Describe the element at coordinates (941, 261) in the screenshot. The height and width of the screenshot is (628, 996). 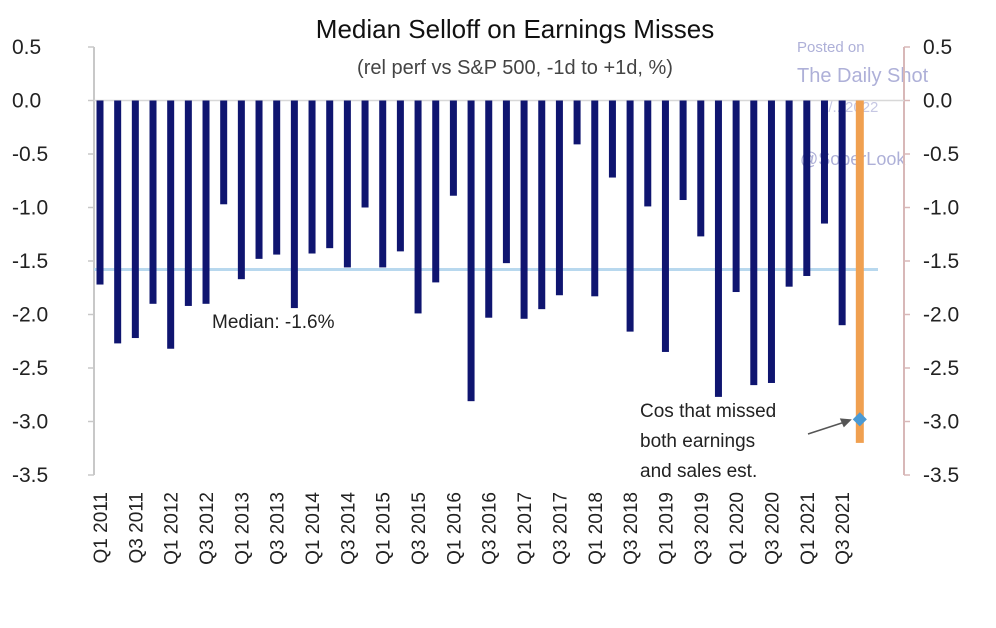
I see `y-tick-label-right: -1.5` at that location.